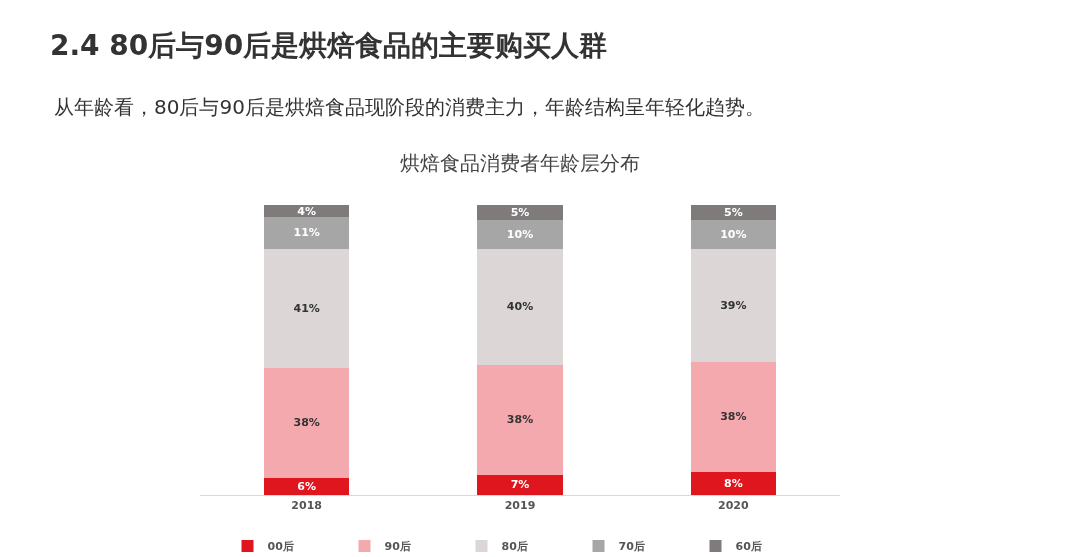 This screenshot has height=557, width=1080. Describe the element at coordinates (520, 163) in the screenshot. I see `text: 烘焙食品消费者年龄层分布` at that location.